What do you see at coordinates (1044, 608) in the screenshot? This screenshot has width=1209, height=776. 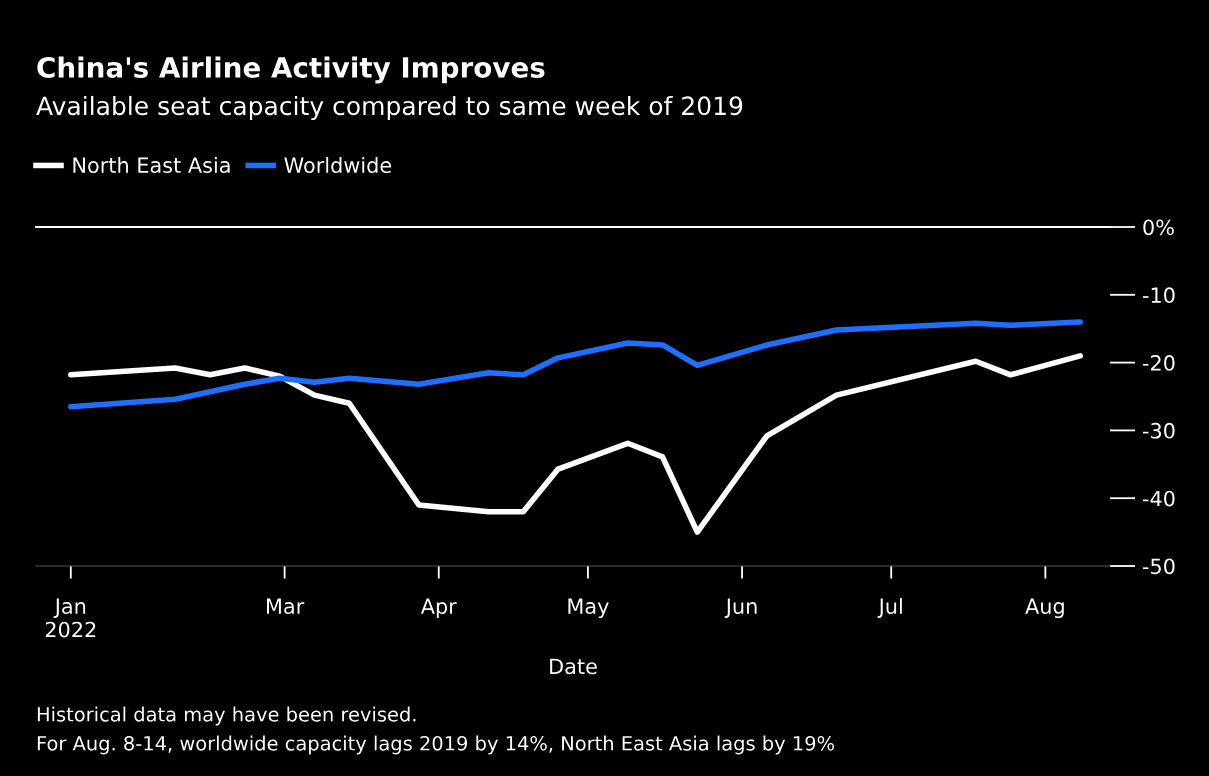 I see `x-tick-label: Aug` at bounding box center [1044, 608].